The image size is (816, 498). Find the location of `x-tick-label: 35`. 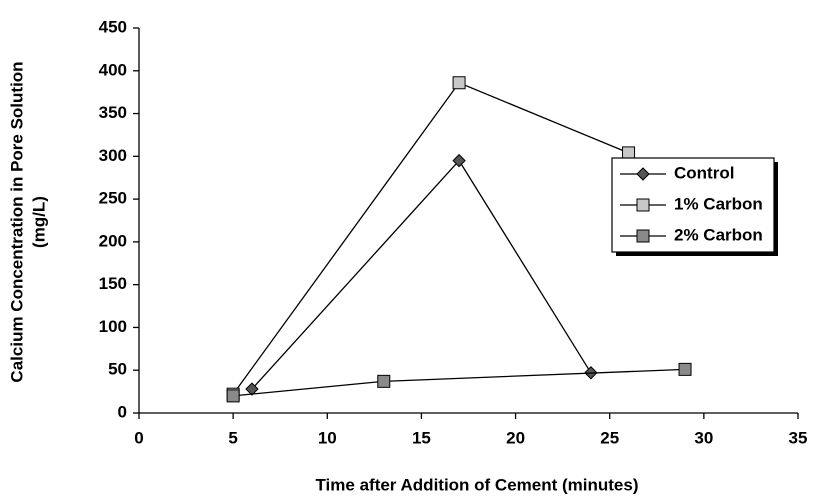

x-tick-label: 35 is located at coordinates (798, 437).